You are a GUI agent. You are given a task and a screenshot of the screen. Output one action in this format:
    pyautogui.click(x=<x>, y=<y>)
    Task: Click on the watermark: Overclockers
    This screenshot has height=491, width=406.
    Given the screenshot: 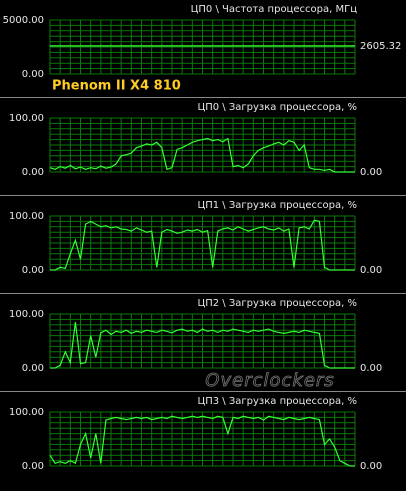 What is the action you would take?
    pyautogui.click(x=269, y=380)
    